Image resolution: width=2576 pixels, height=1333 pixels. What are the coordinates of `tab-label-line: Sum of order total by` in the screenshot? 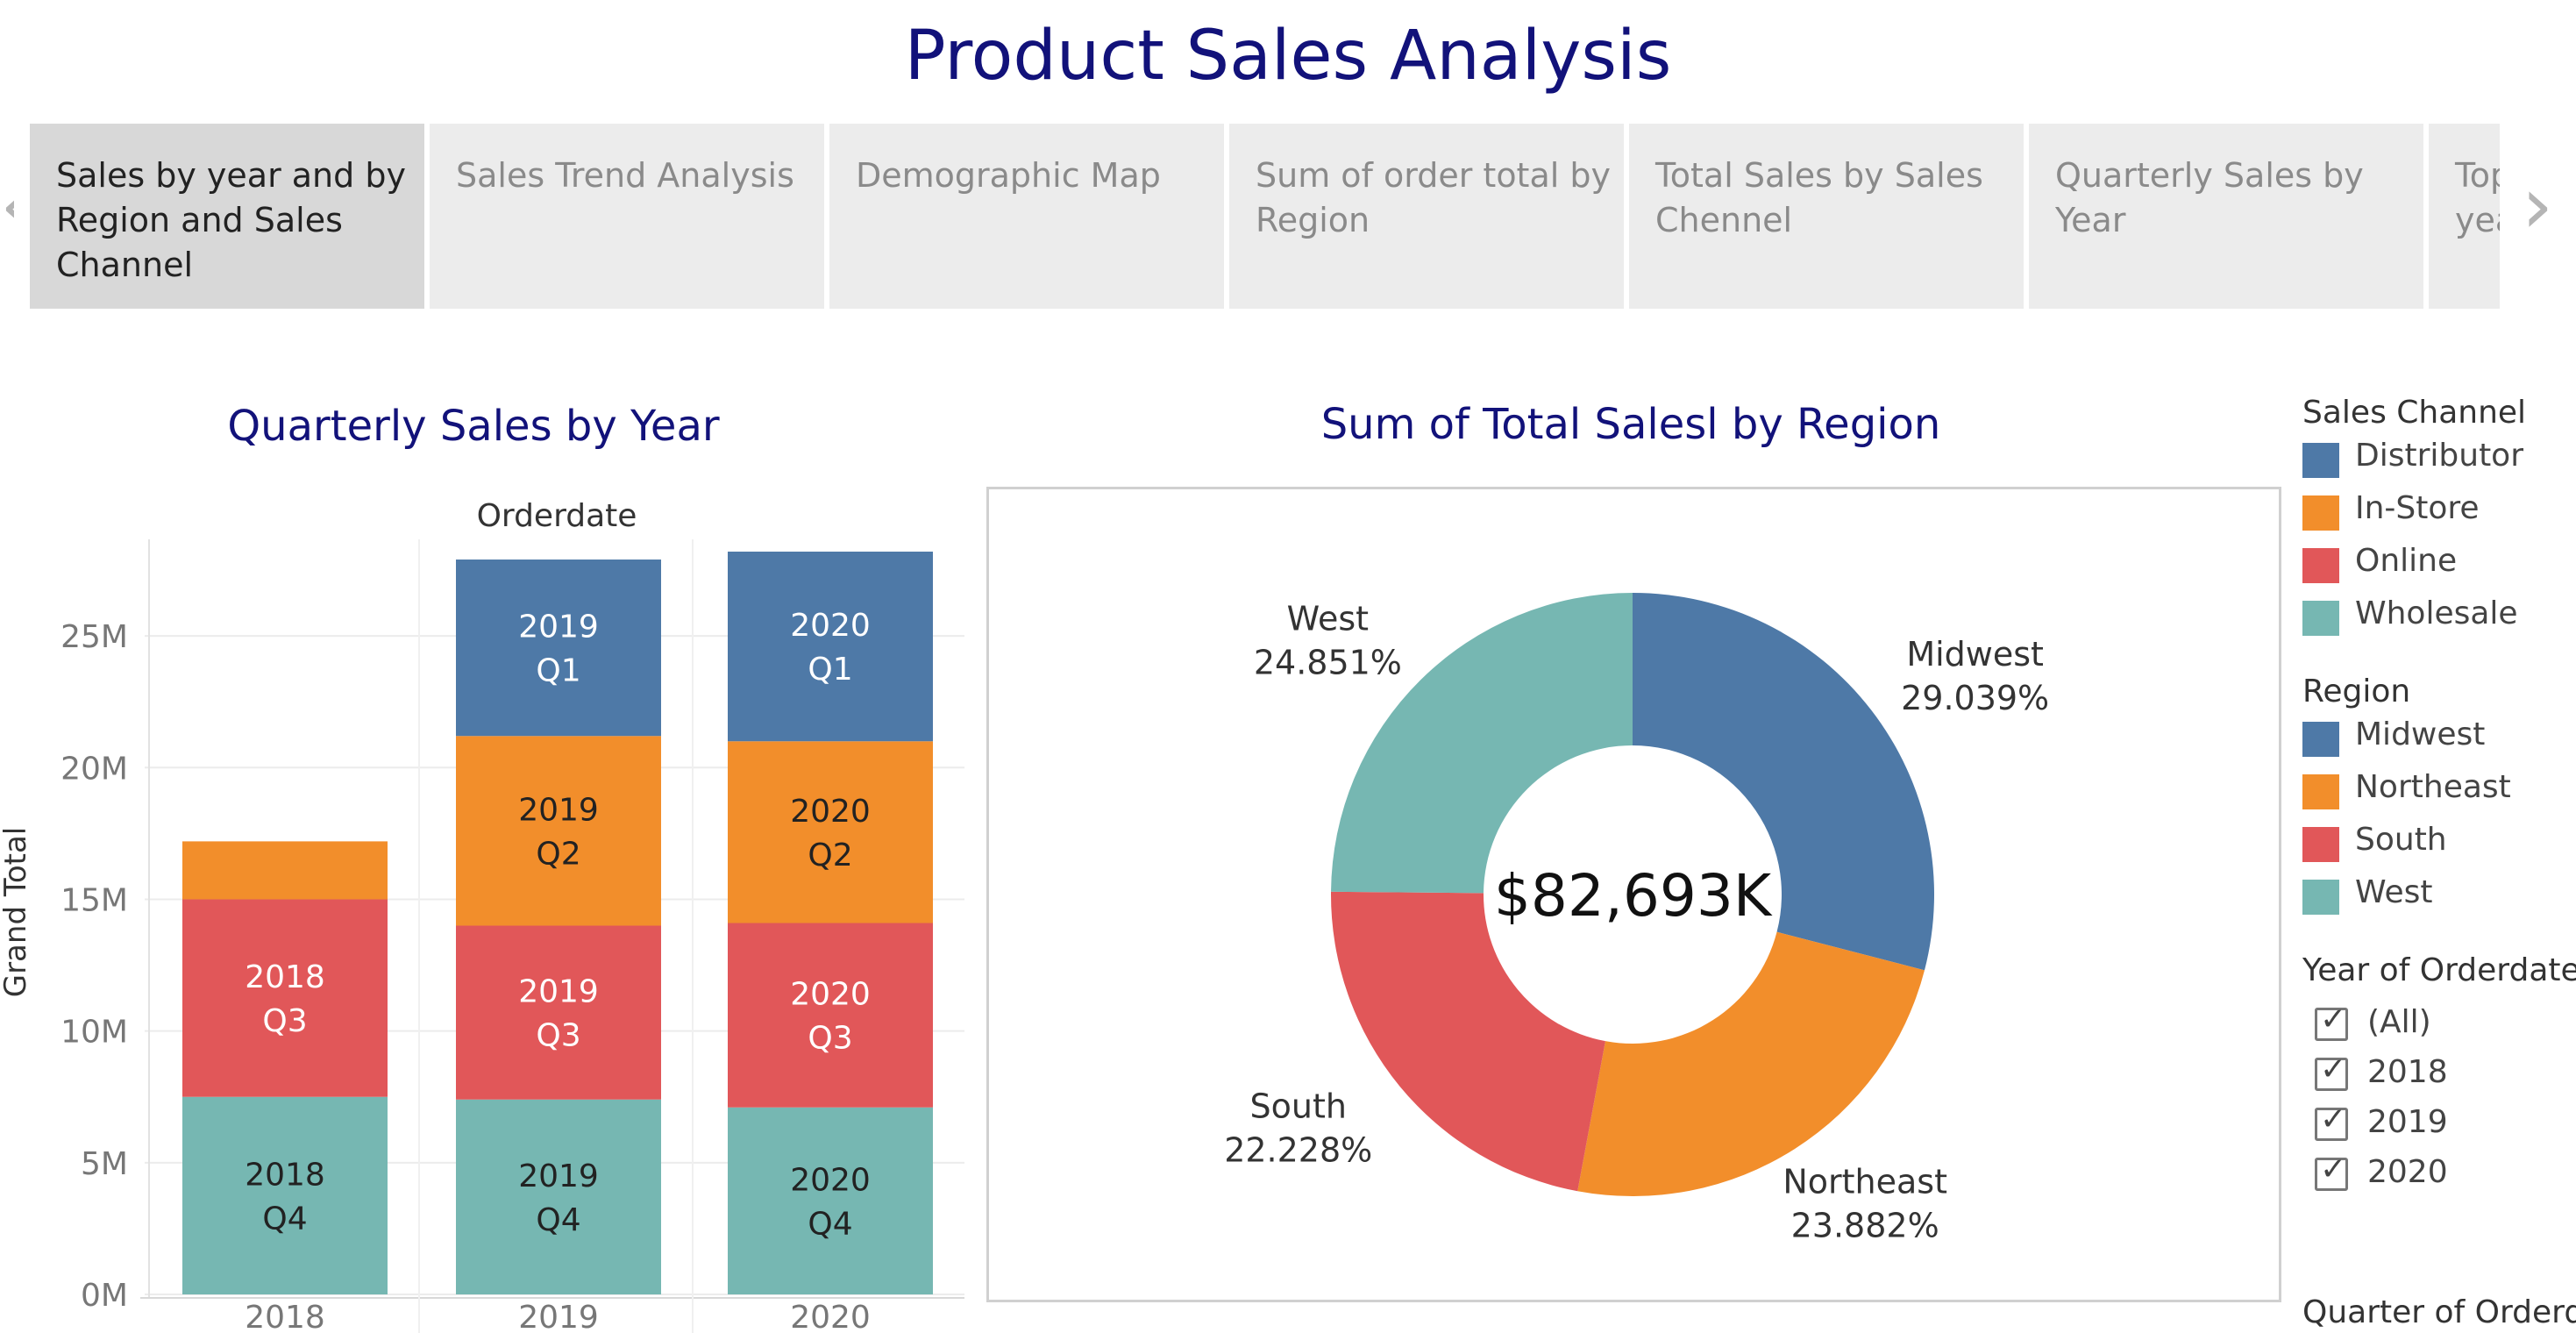 It's located at (1433, 175).